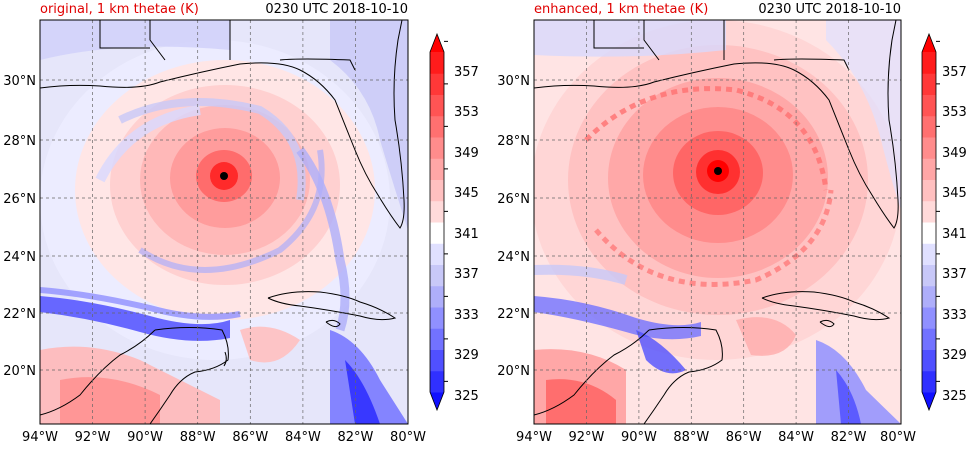  I want to click on colorbar-original, so click(438, 222).